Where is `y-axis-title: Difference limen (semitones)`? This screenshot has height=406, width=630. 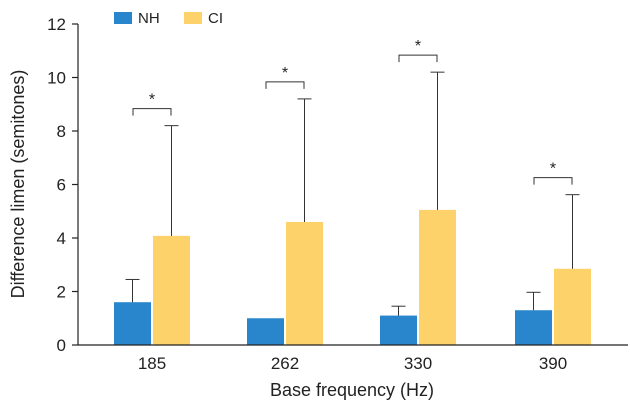 y-axis-title: Difference limen (semitones) is located at coordinates (18, 184).